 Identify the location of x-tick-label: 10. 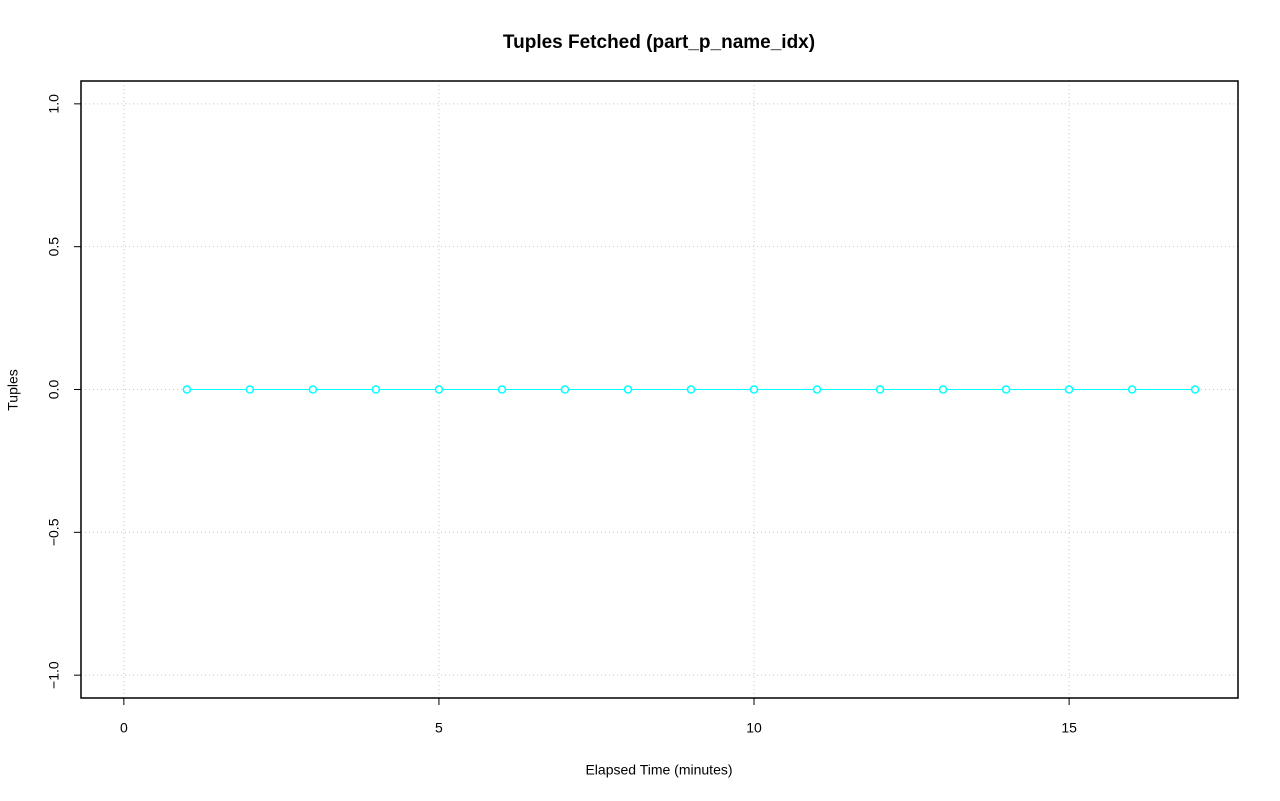
(754, 728).